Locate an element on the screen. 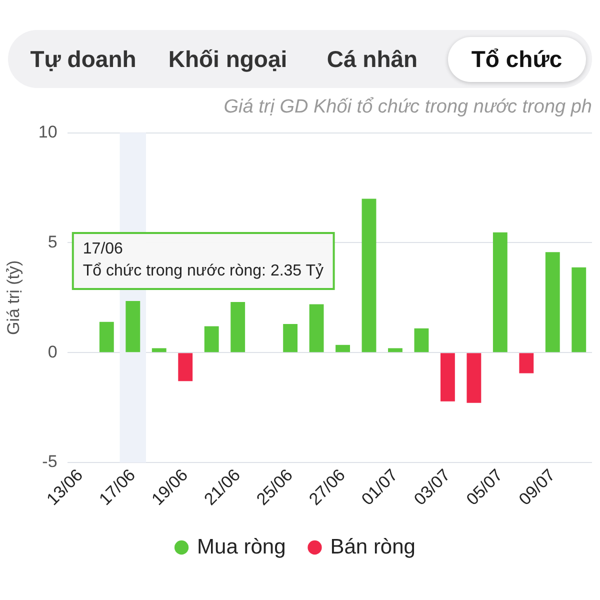 The width and height of the screenshot is (600, 600). legend-label: Mua ròng is located at coordinates (241, 546).